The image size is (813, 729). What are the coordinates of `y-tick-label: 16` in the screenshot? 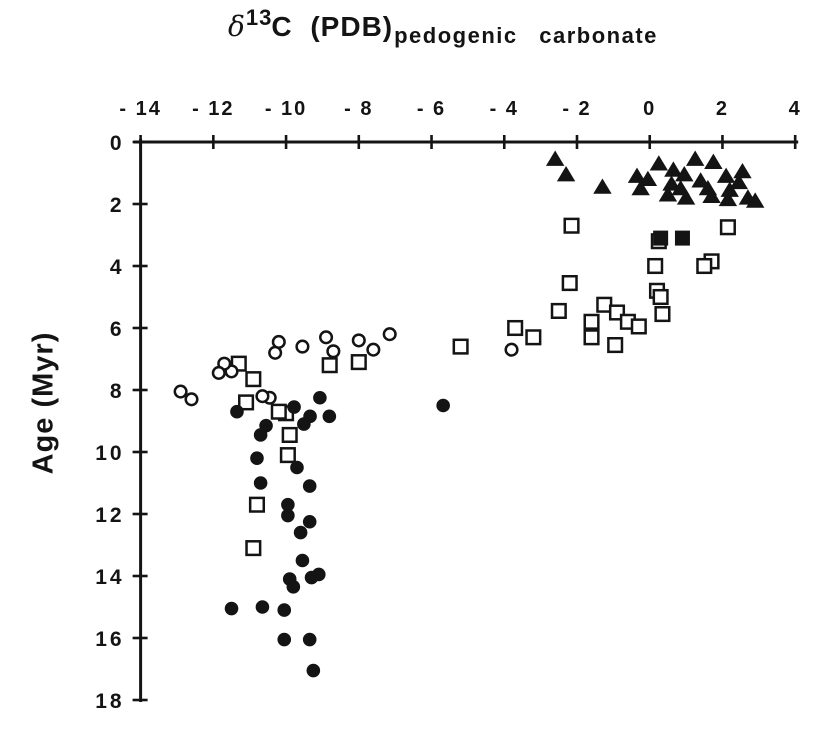 It's located at (109, 639).